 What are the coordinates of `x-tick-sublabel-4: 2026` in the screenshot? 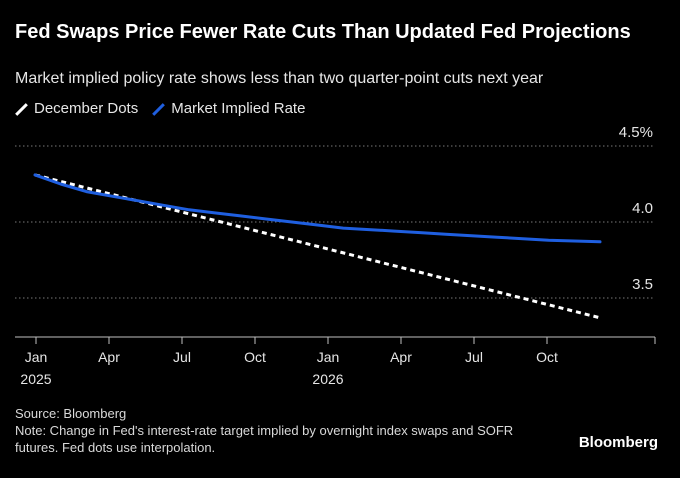 It's located at (327, 379).